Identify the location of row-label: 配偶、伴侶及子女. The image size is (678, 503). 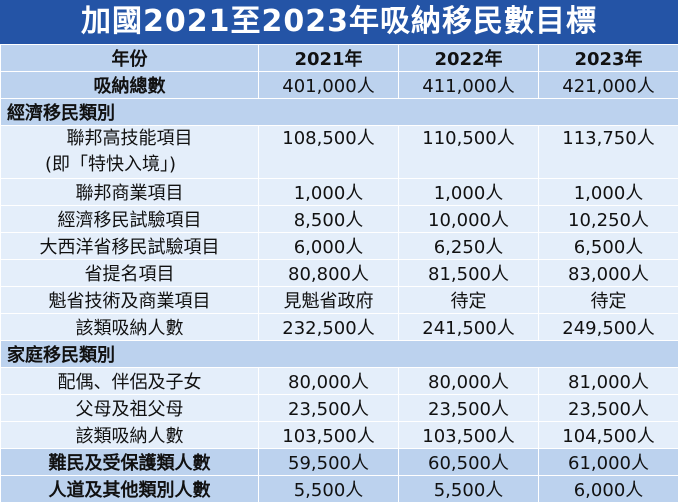
(130, 381).